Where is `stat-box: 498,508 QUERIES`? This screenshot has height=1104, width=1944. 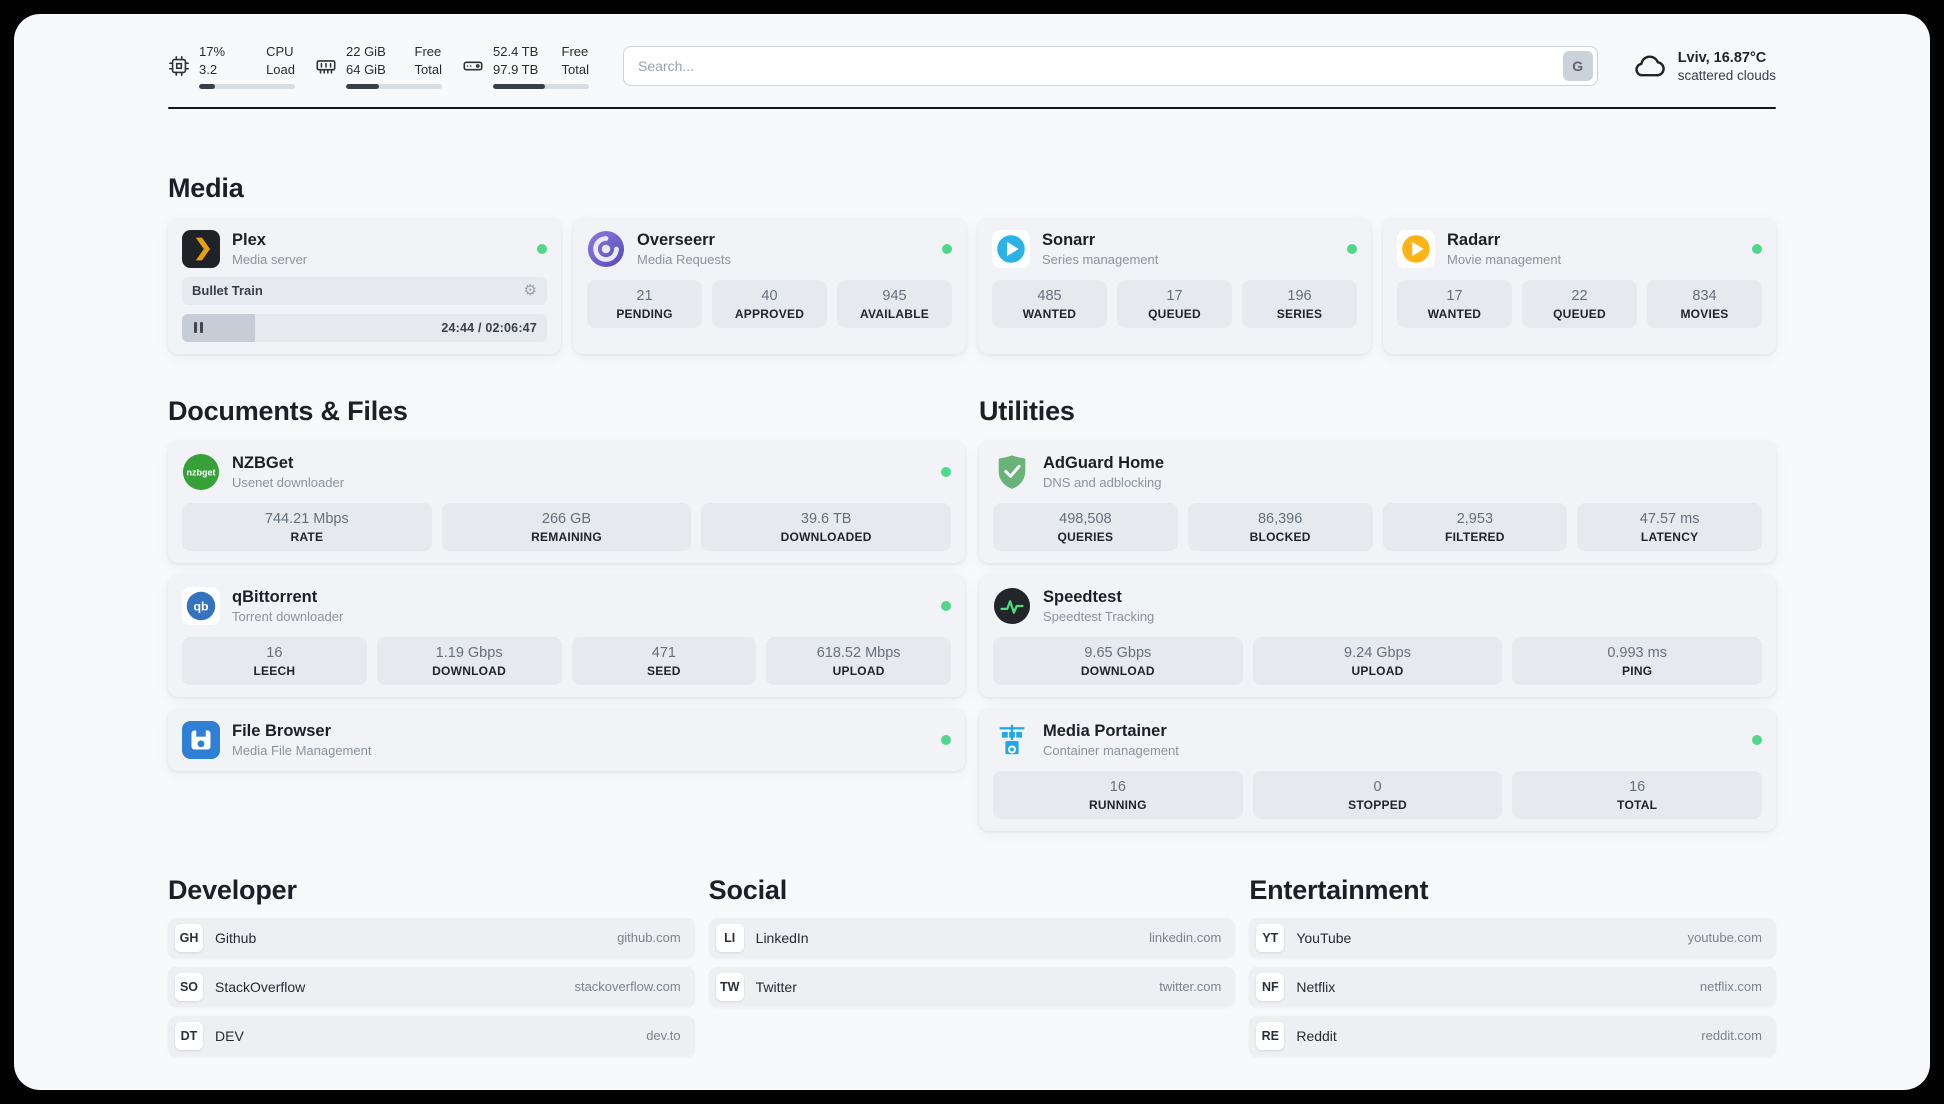 stat-box: 498,508 QUERIES is located at coordinates (1085, 526).